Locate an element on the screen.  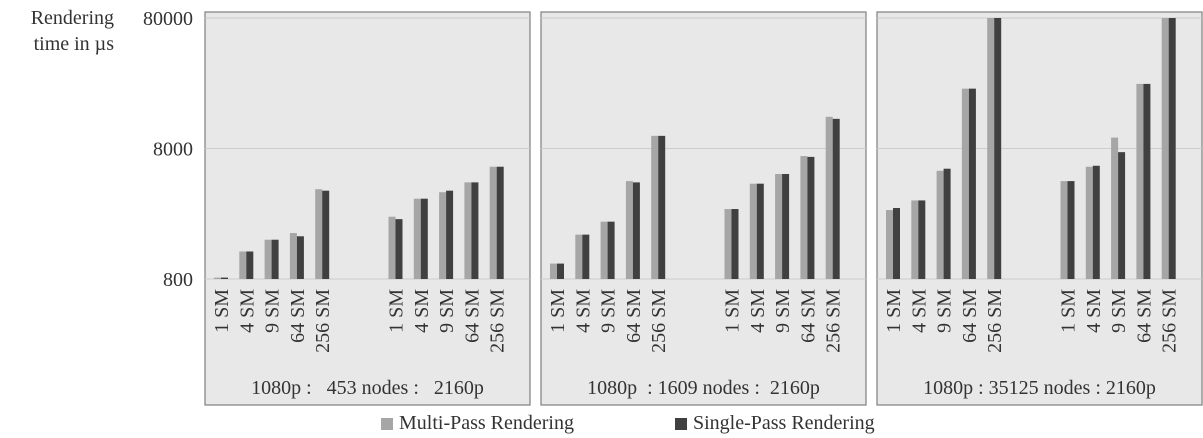
legend-label-single-pass: Single-Pass Rendering is located at coordinates (784, 423).